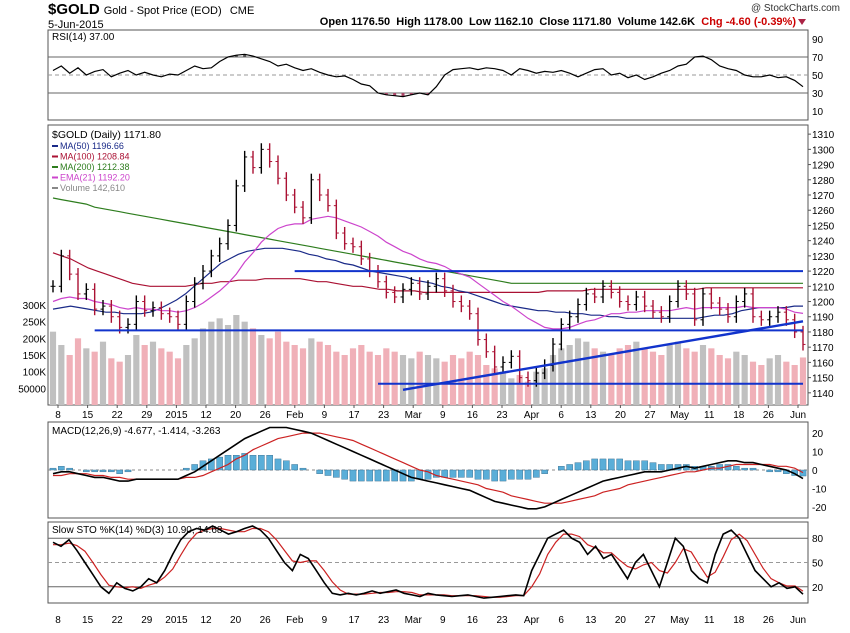 This screenshot has height=633, width=850. I want to click on legend-label: EMA(21) 1192.20, so click(95, 178).